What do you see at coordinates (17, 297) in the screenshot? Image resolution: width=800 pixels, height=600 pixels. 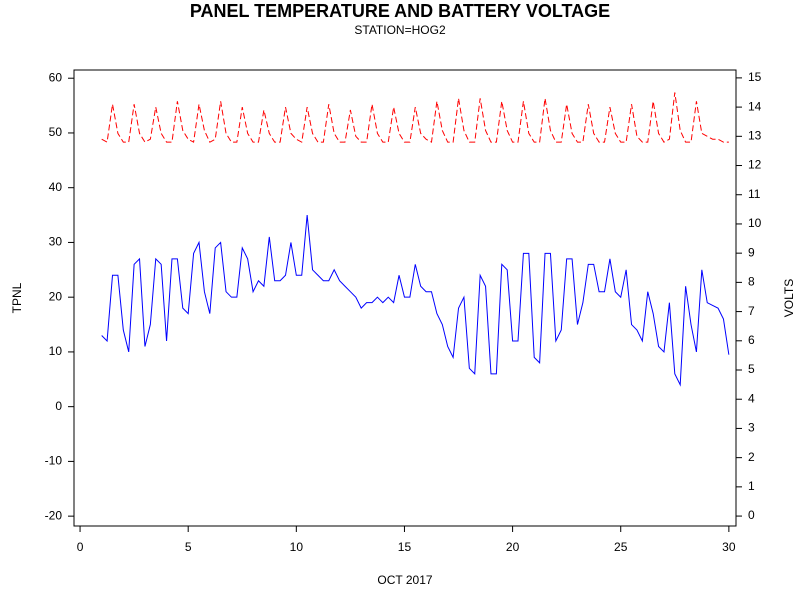 I see `y-axis-label: TPNL` at bounding box center [17, 297].